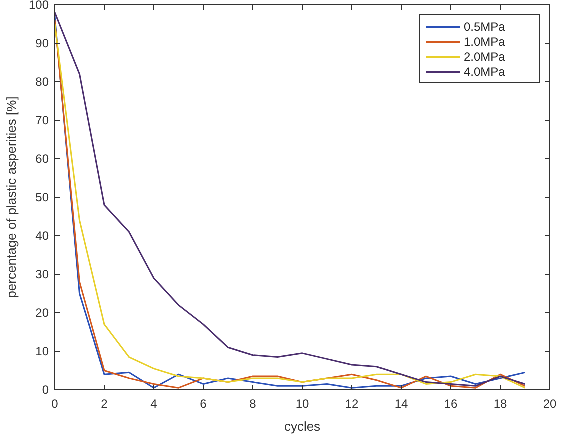 The image size is (565, 445). What do you see at coordinates (39, 6) in the screenshot?
I see `y-tick-label: 100` at bounding box center [39, 6].